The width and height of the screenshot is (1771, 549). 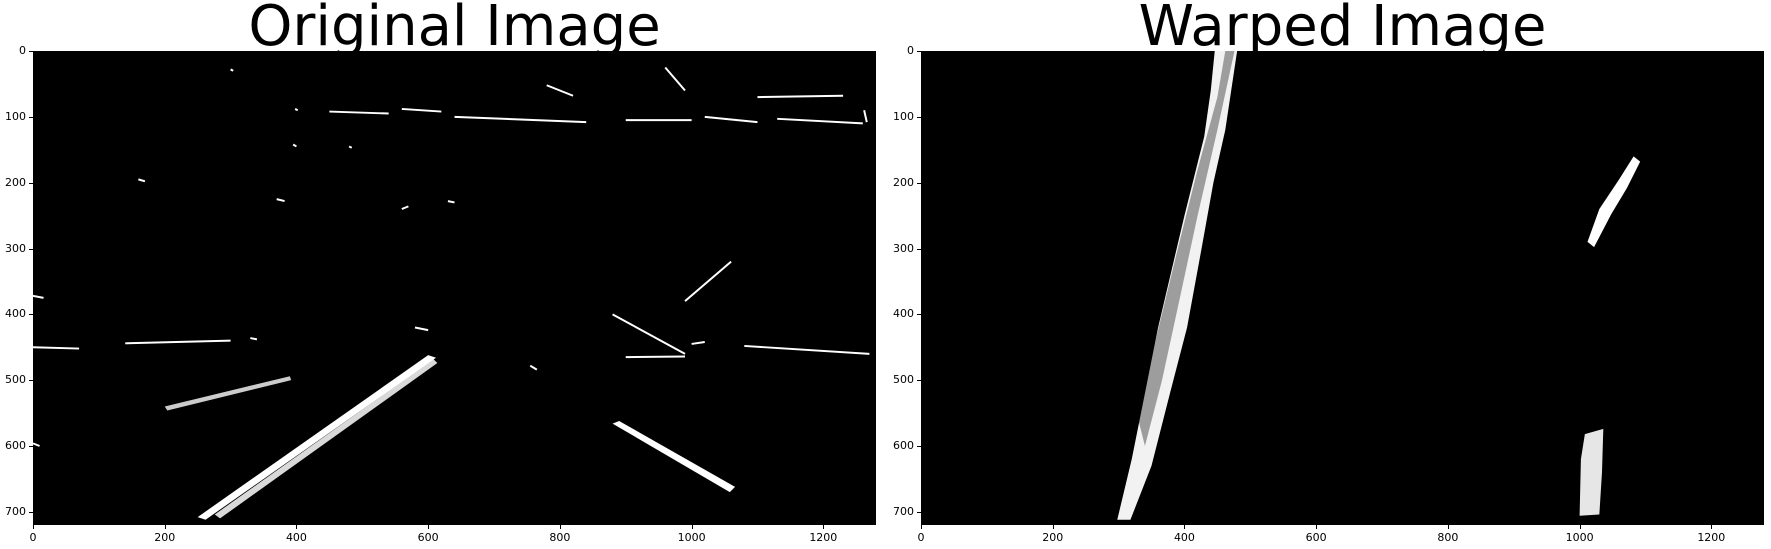 What do you see at coordinates (1591, 472) in the screenshot?
I see `right-lane-warped-lower` at bounding box center [1591, 472].